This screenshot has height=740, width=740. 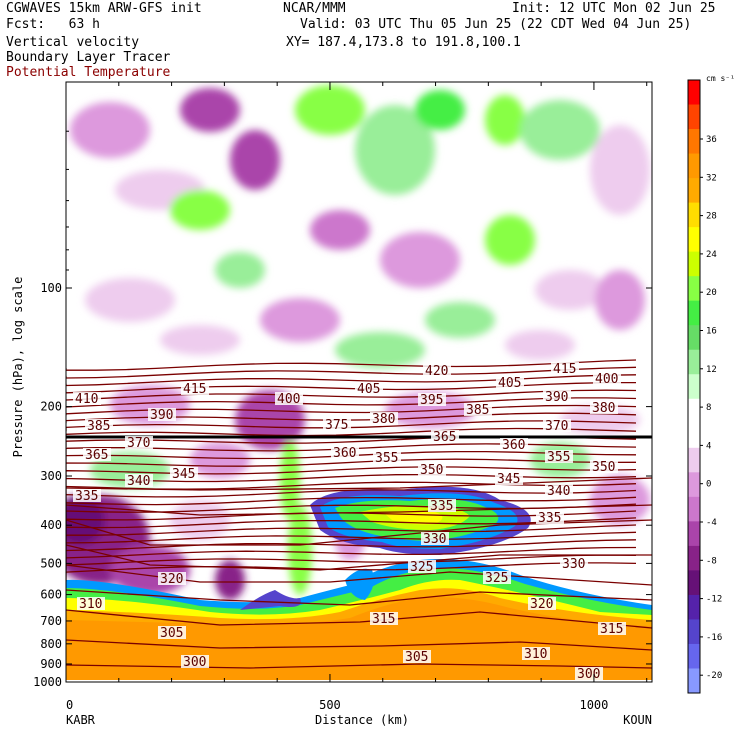 What do you see at coordinates (477, 410) in the screenshot?
I see `isentrope-label: 385` at bounding box center [477, 410].